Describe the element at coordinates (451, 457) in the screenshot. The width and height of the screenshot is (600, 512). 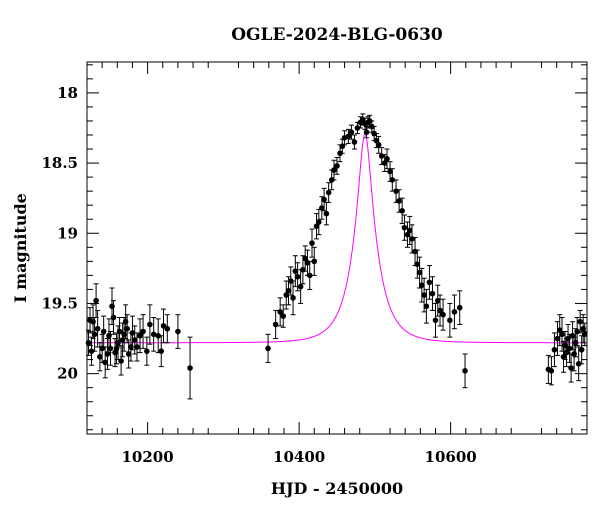
I see `x-tick-label: 10600` at that location.